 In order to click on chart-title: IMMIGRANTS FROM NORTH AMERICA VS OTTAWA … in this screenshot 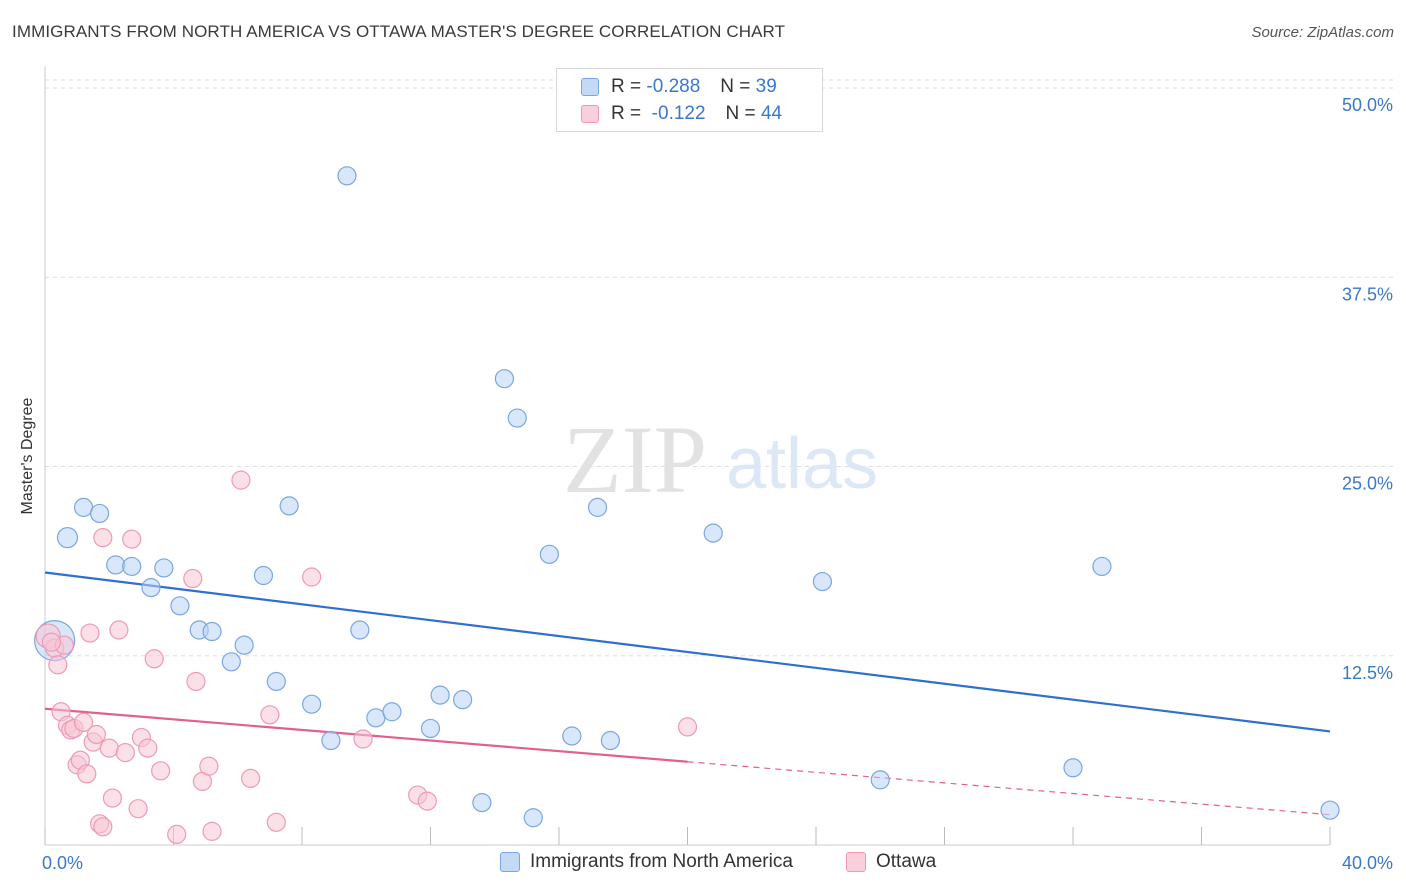, I will do `click(399, 31)`.